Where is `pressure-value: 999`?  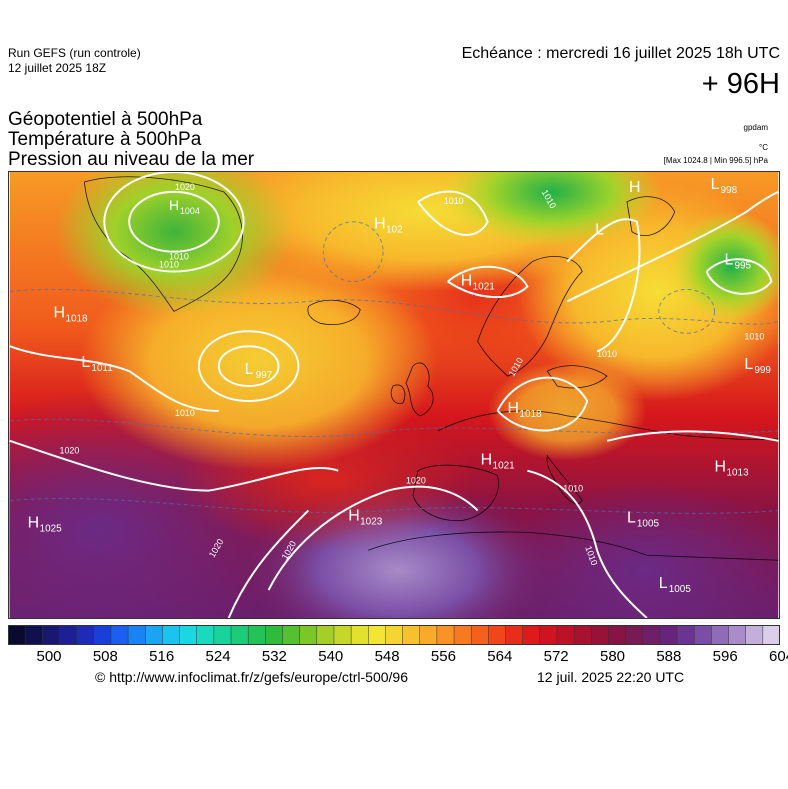
pressure-value: 999 is located at coordinates (762, 370).